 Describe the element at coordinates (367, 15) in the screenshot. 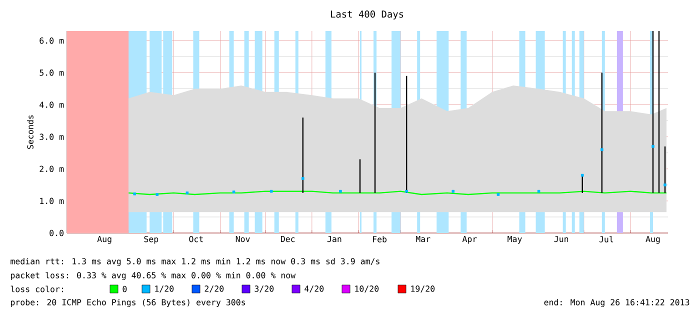

I see `chart-title: Last 400 Days` at that location.